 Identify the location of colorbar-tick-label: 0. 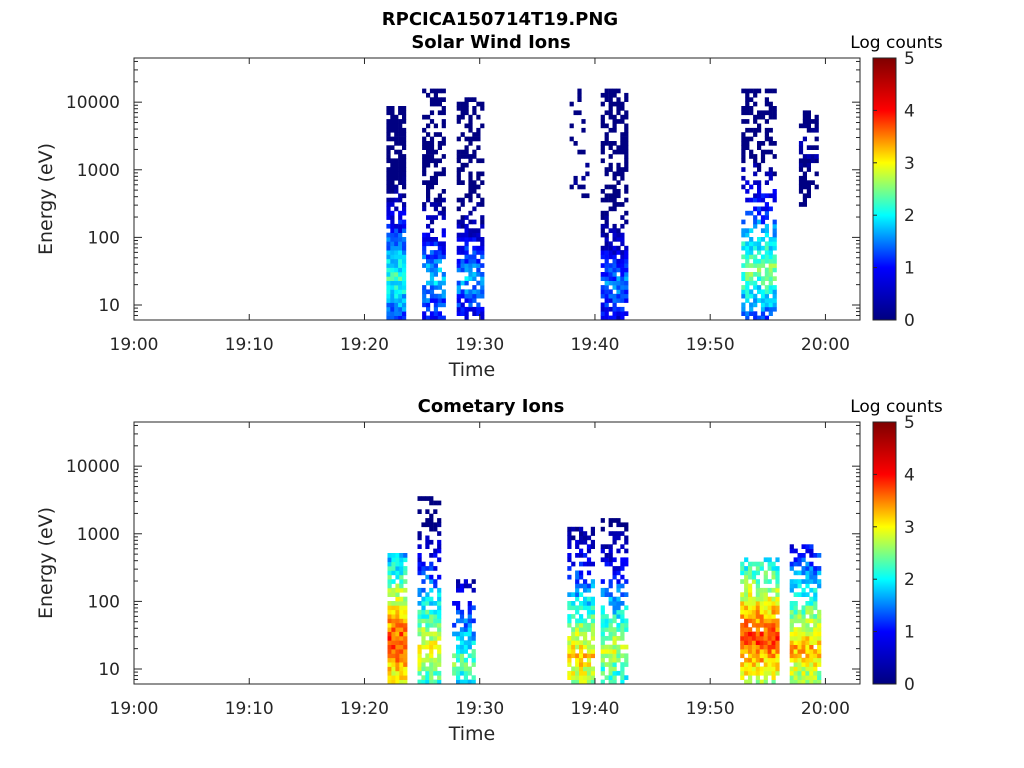
(909, 685).